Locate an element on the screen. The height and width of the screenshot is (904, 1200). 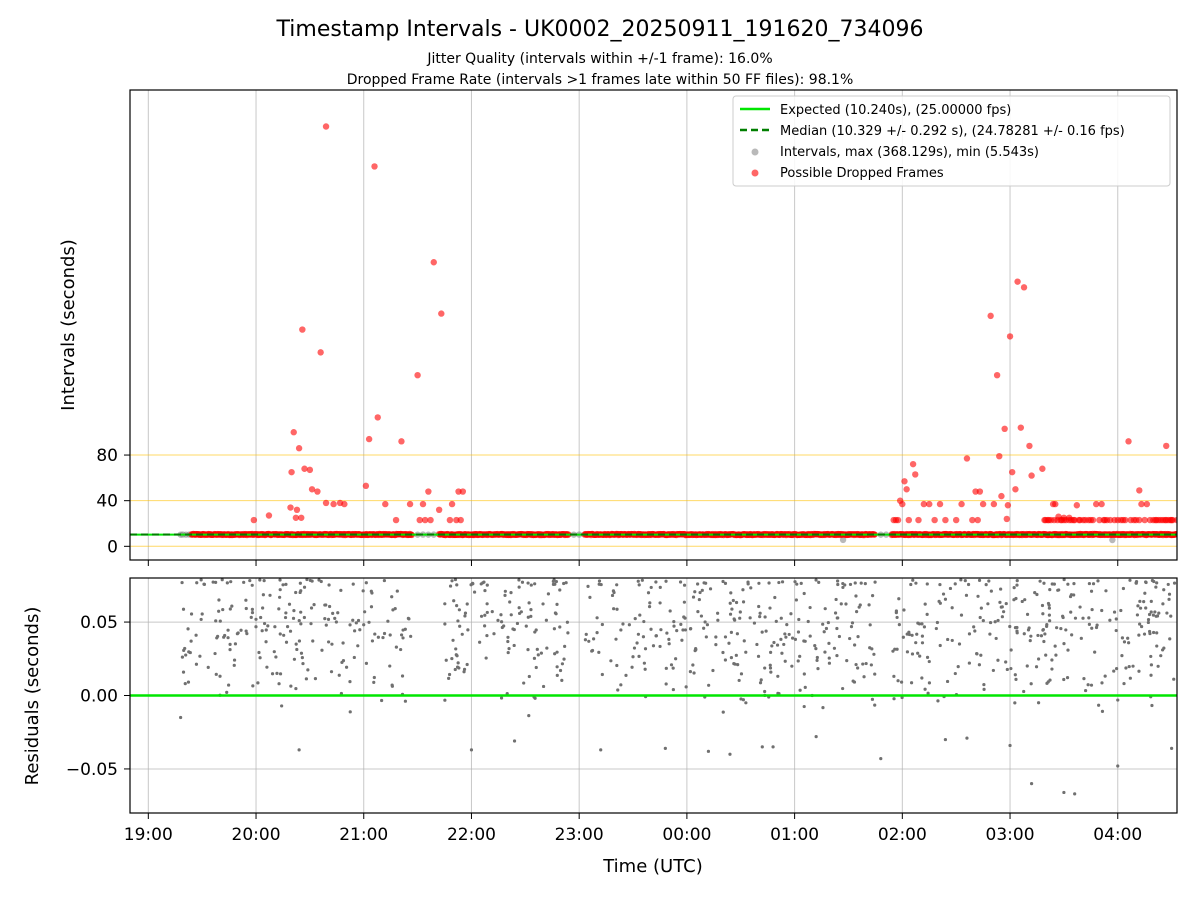
interval-point is located at coordinates (1112, 540).